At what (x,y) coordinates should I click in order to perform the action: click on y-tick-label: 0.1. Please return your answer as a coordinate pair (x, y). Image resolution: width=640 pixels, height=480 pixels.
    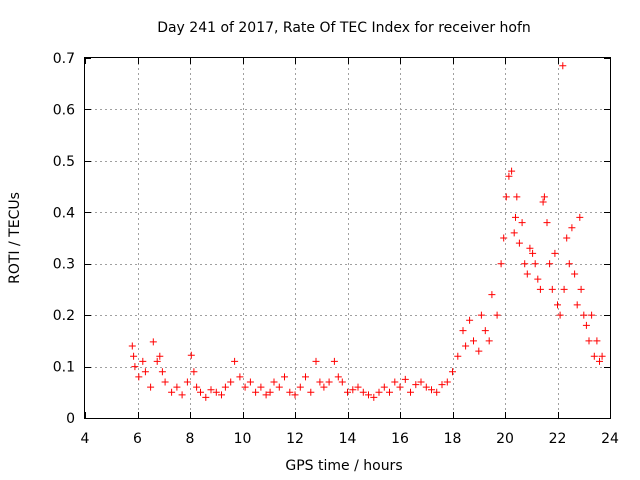
    Looking at the image, I should click on (64, 368).